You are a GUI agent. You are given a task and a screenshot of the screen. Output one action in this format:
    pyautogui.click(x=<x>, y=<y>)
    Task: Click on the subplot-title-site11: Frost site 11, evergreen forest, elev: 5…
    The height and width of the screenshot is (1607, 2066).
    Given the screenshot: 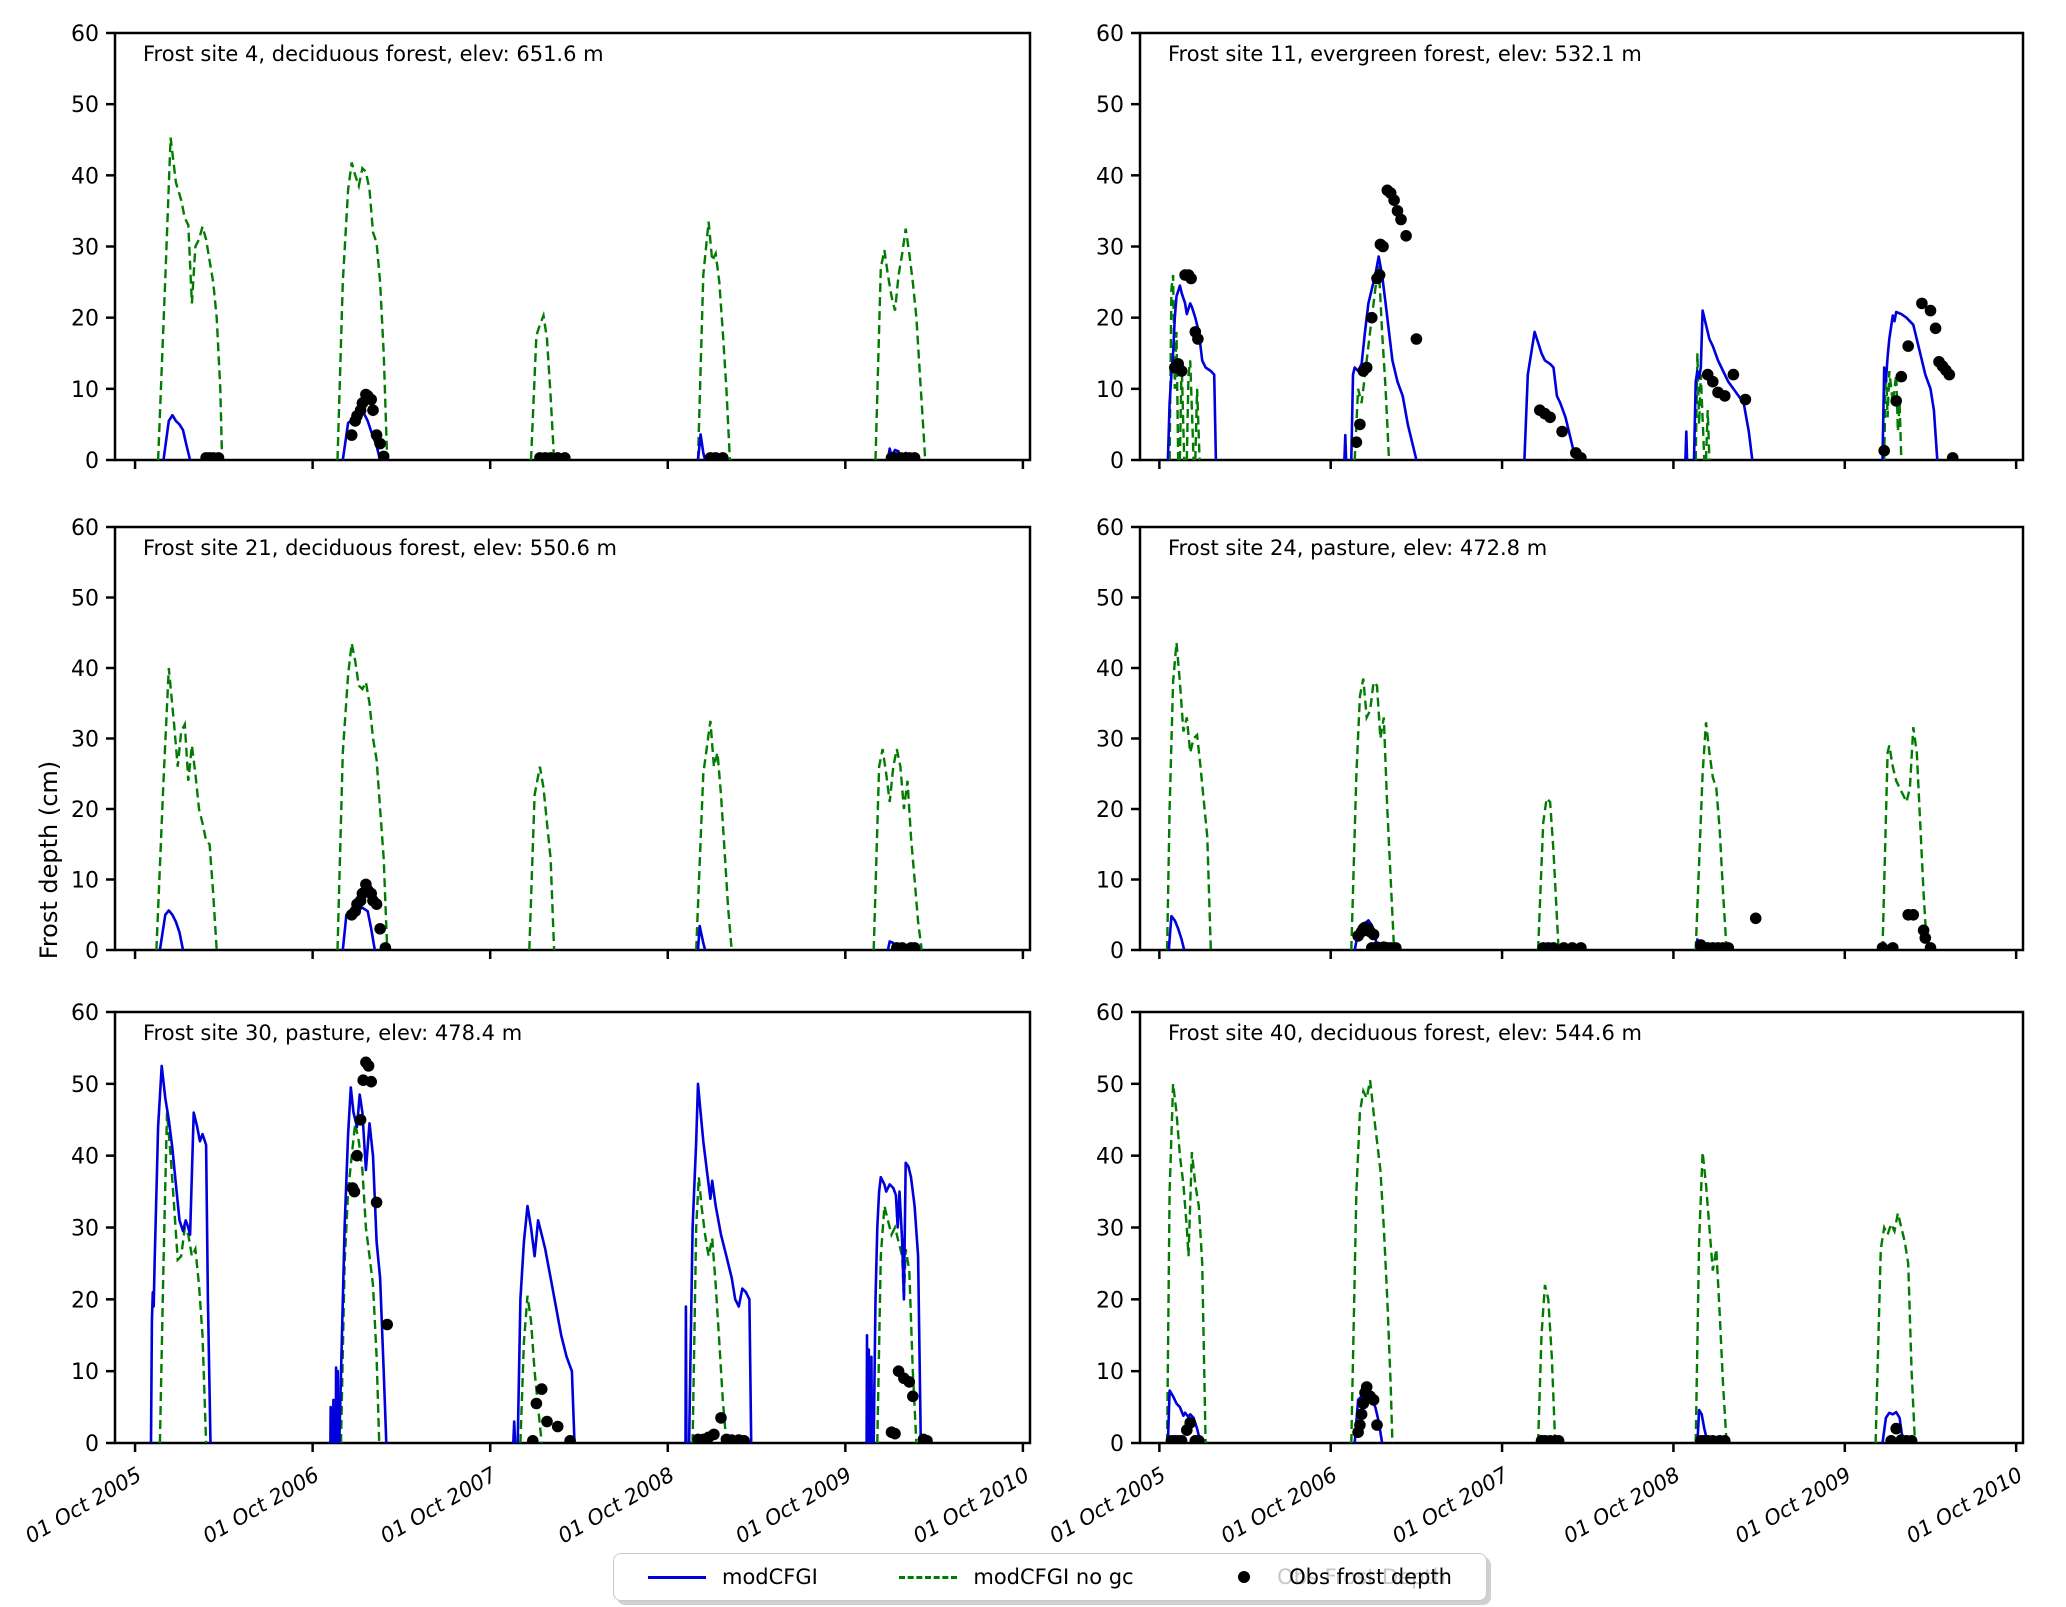 What is the action you would take?
    pyautogui.click(x=1405, y=54)
    